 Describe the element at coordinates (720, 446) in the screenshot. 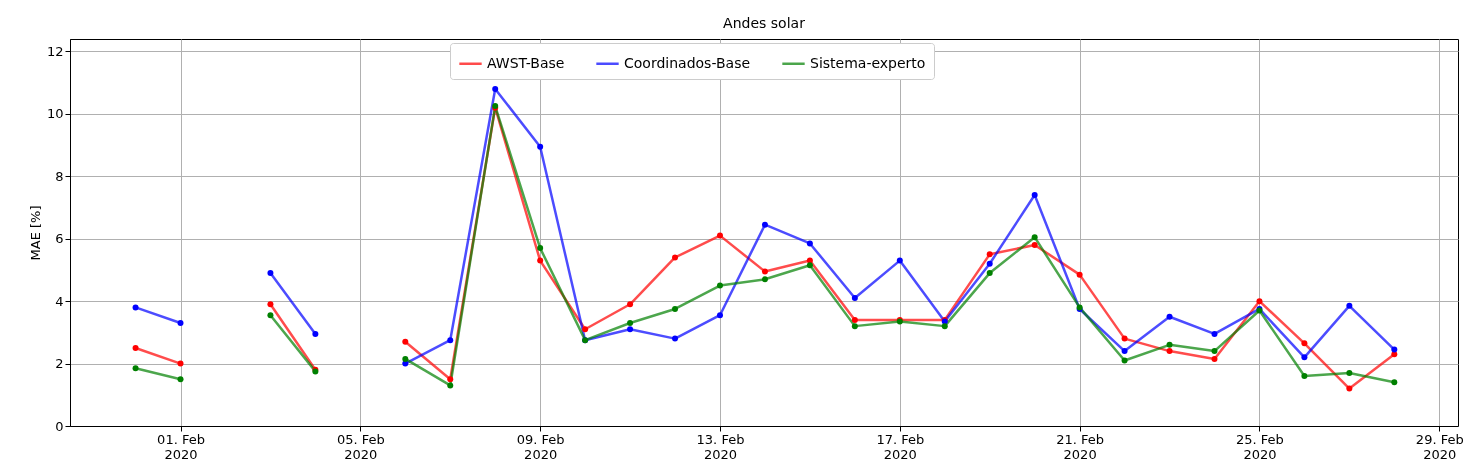

I see `x-tick-label: 13. Feb 2020` at that location.